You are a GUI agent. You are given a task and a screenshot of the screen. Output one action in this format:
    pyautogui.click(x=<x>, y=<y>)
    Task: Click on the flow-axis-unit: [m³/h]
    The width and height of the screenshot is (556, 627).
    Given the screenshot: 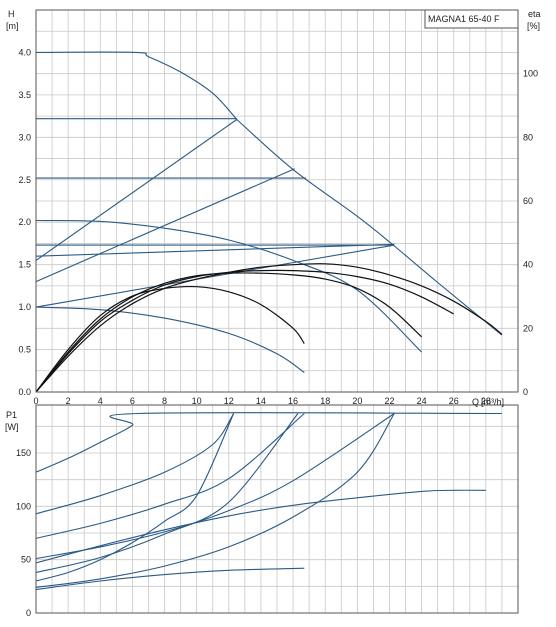 What is the action you would take?
    pyautogui.click(x=492, y=402)
    